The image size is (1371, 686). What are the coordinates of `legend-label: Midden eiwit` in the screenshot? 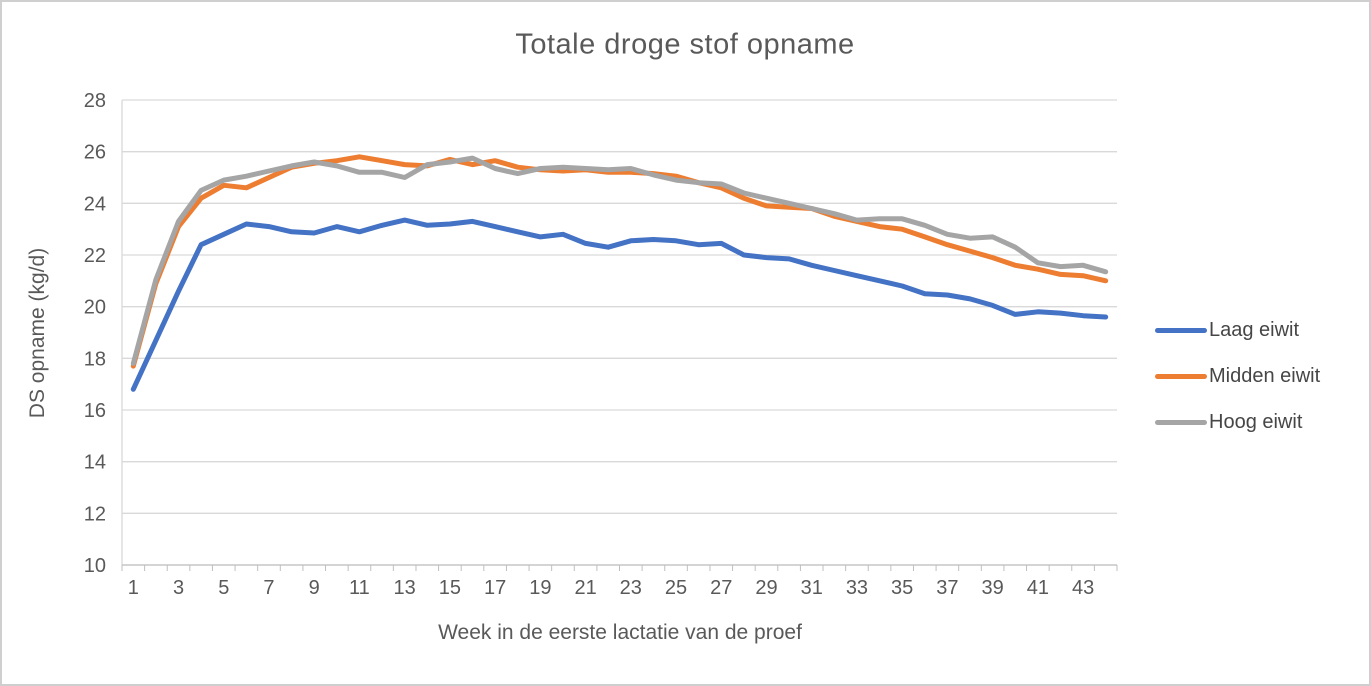 It's located at (1265, 375).